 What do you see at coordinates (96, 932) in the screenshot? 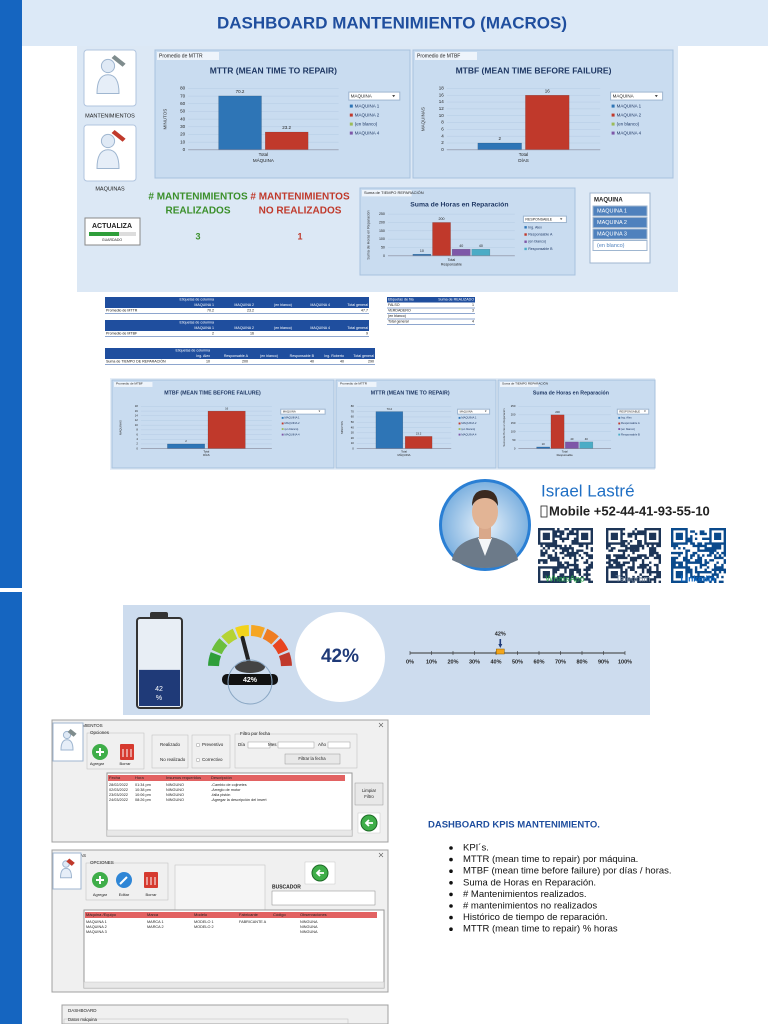
I see `table-cell: MAQUINA 3` at bounding box center [96, 932].